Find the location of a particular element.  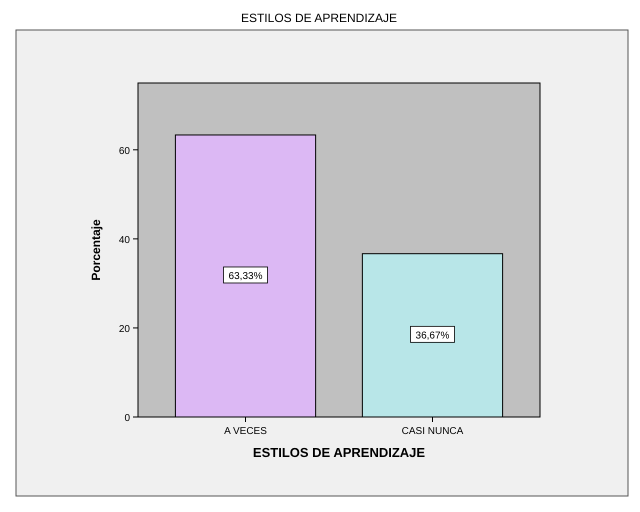

y-tick-label: 40 is located at coordinates (124, 240).